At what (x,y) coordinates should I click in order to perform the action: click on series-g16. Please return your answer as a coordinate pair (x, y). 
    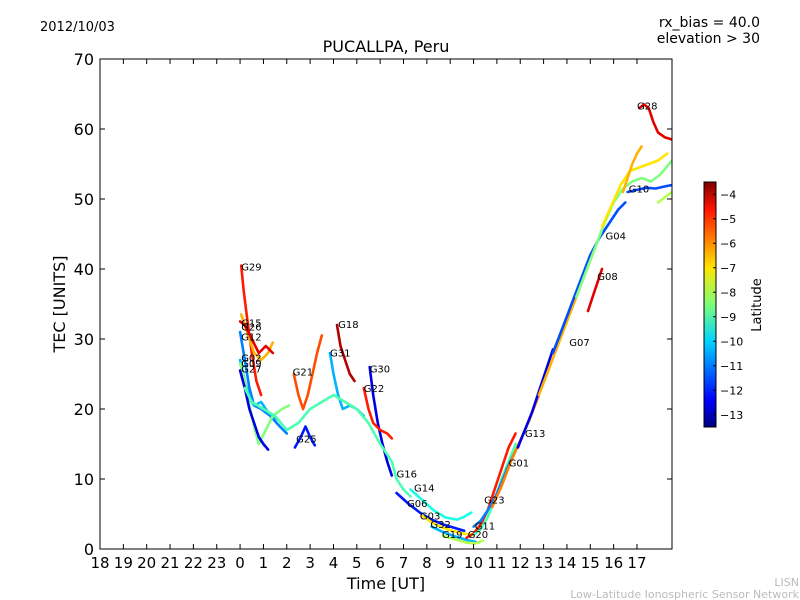
    Looking at the image, I should click on (327, 442).